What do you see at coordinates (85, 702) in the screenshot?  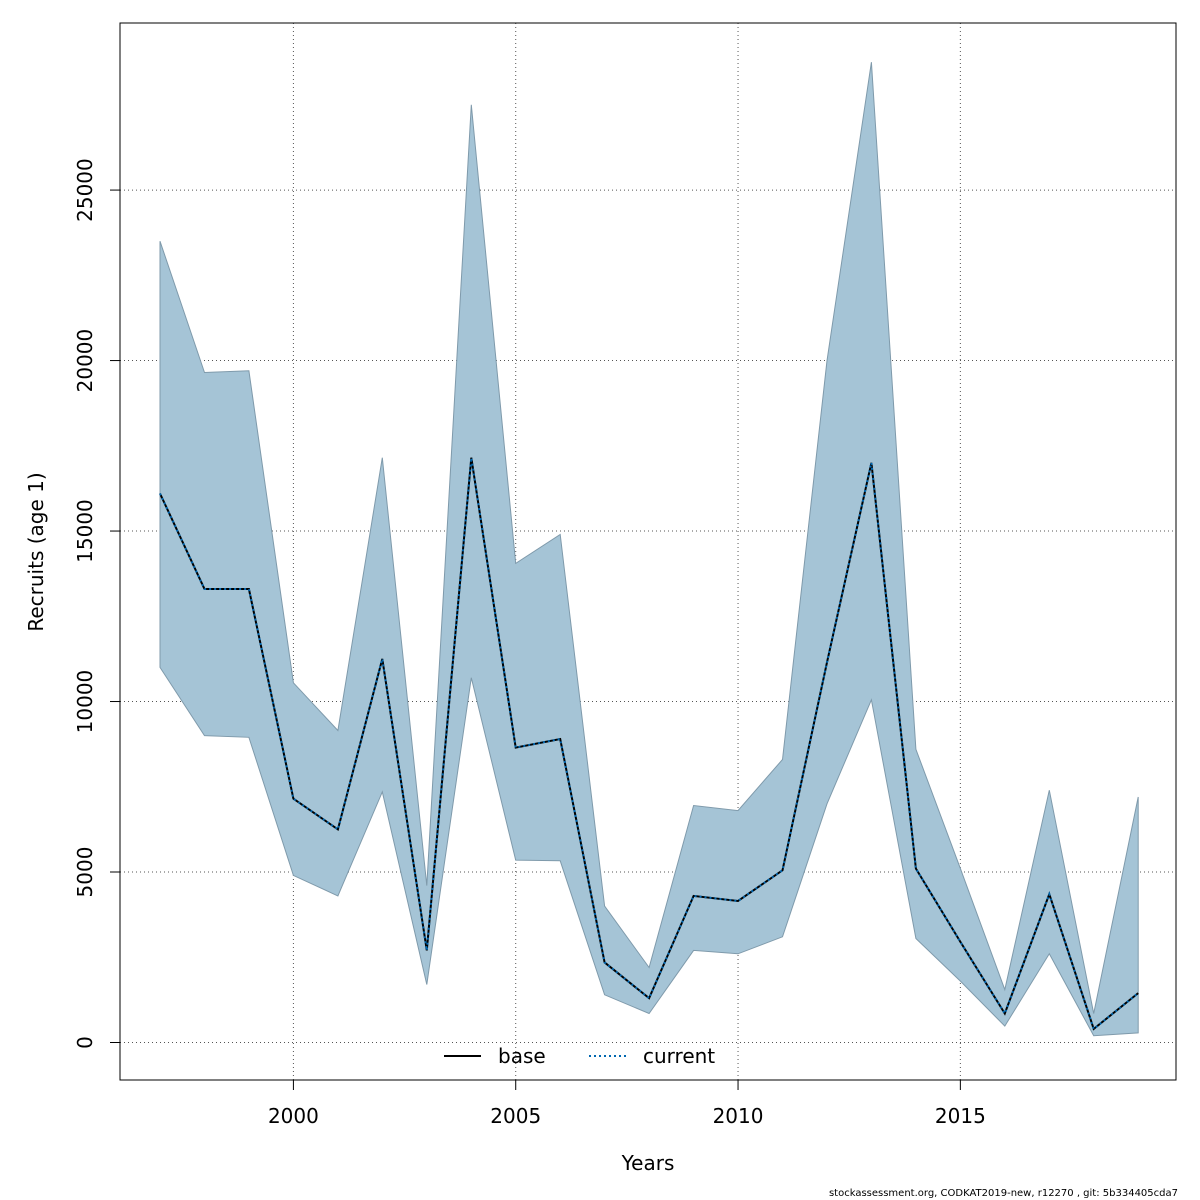 I see `y-tick-label-10000: 10000` at bounding box center [85, 702].